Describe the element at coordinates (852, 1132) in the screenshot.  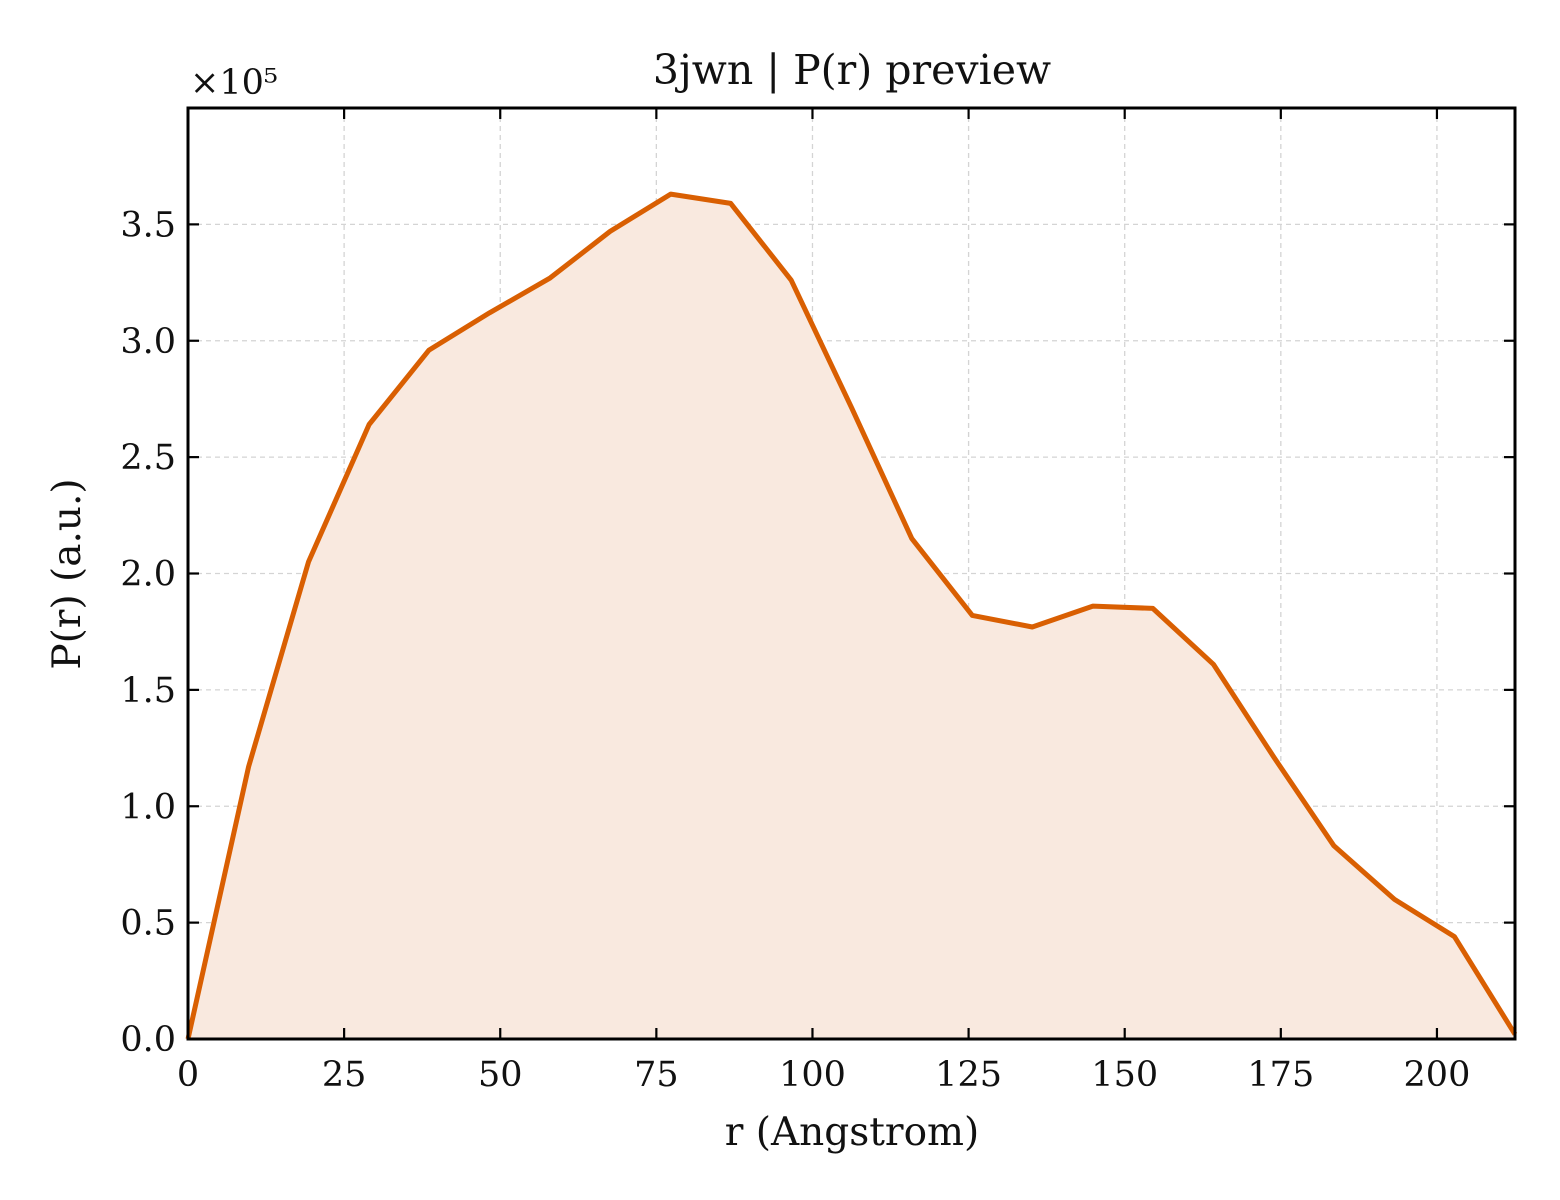
I see `x-axis-label: r (Angstrom)` at that location.